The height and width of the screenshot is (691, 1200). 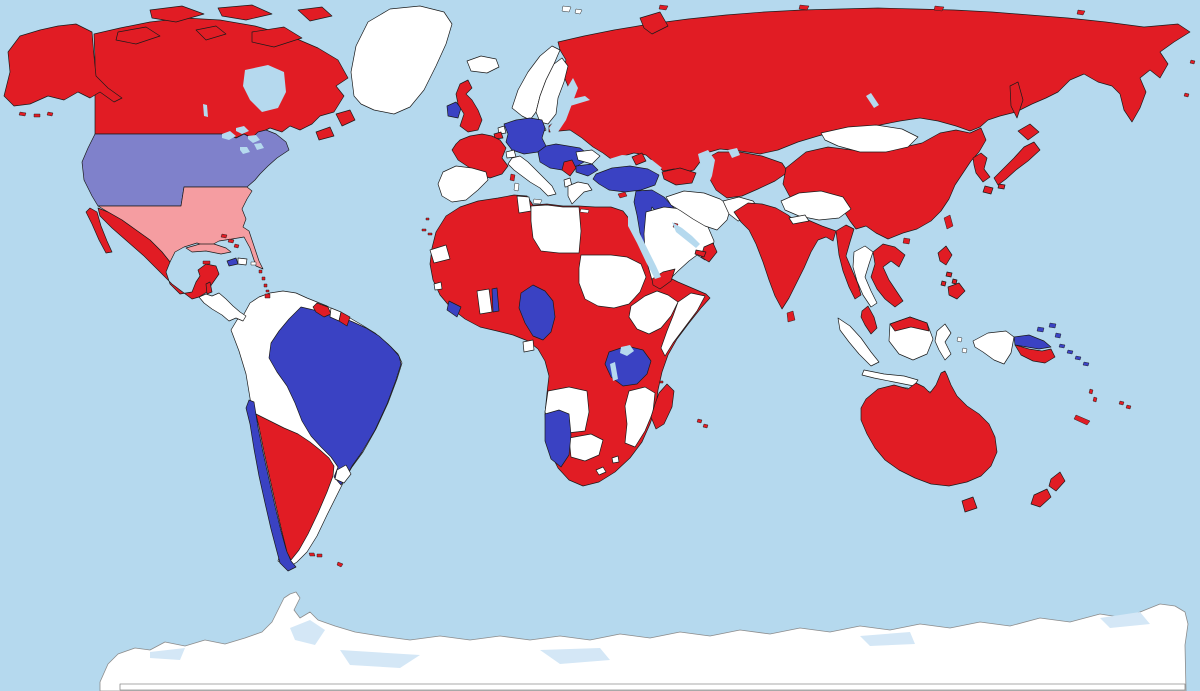 I want to click on region-sweden, so click(x=552, y=91).